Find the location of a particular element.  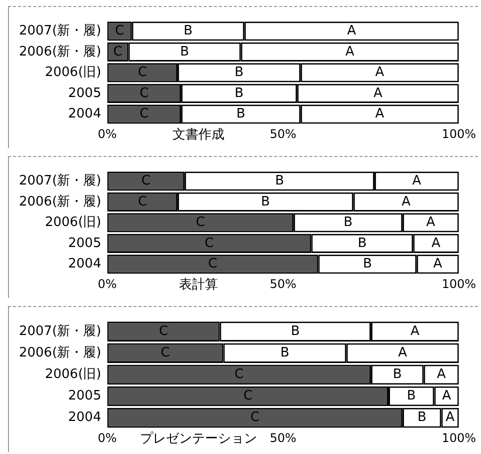

x-axis-title: プレゼンテーション is located at coordinates (199, 438).